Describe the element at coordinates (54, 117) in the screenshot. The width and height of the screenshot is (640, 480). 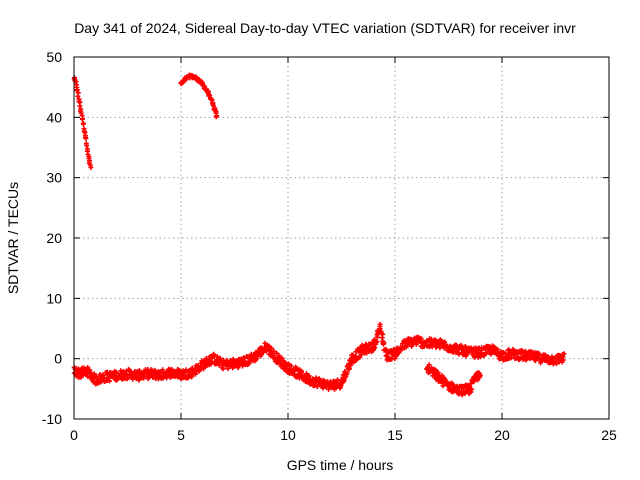
I see `y-tick-label: 40` at that location.